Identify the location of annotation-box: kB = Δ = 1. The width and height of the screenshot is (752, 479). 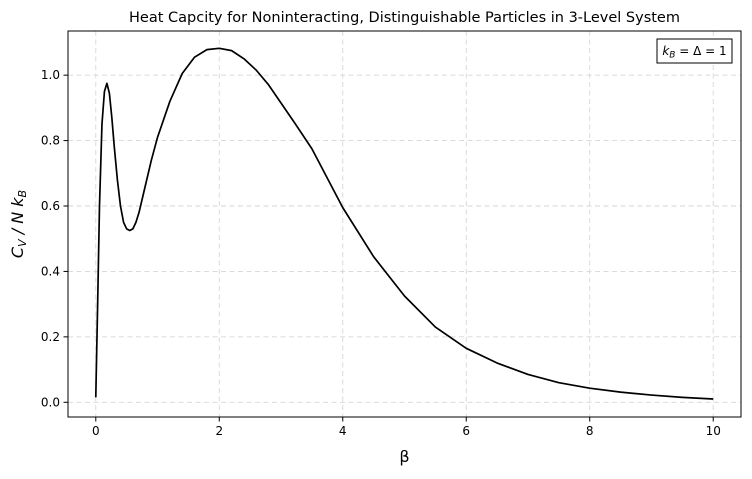
(694, 51).